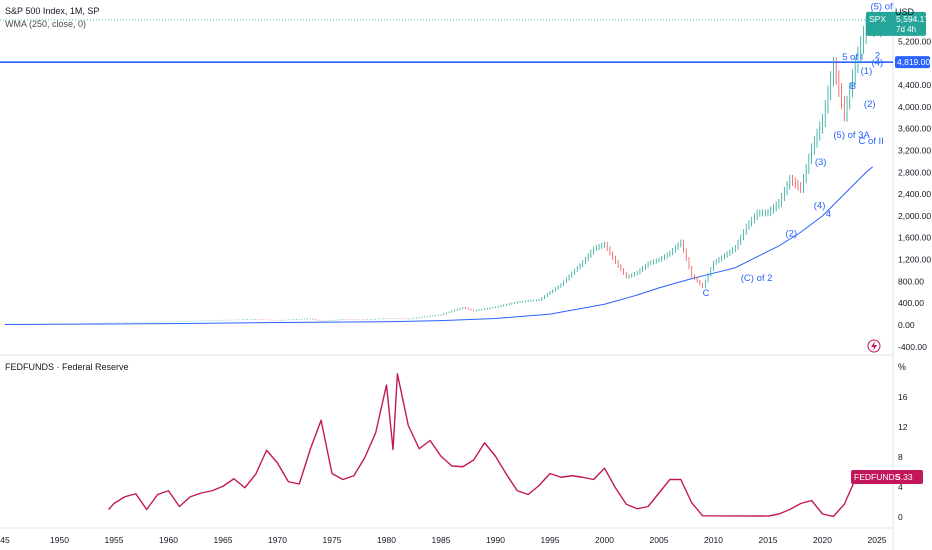  I want to click on fed-axis-tick: 0, so click(900, 517).